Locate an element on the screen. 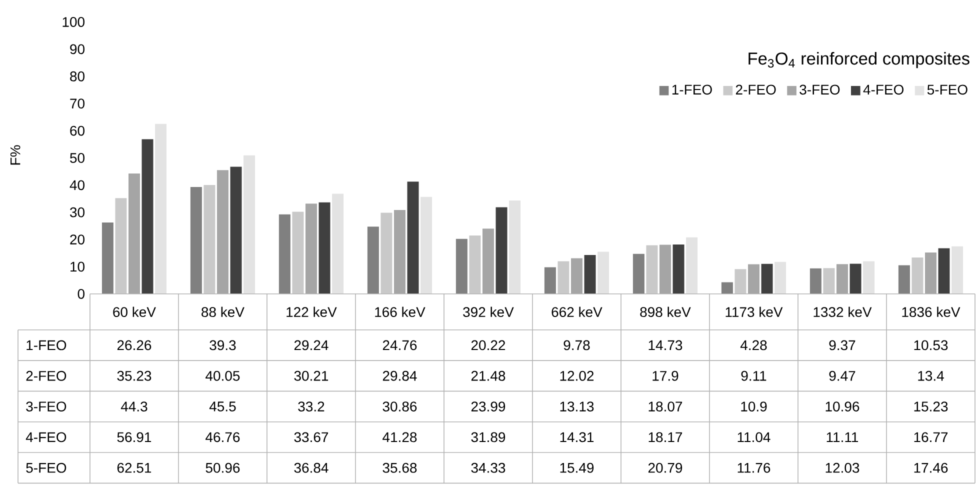 The width and height of the screenshot is (979, 487). data-label: 30.21 is located at coordinates (311, 376).